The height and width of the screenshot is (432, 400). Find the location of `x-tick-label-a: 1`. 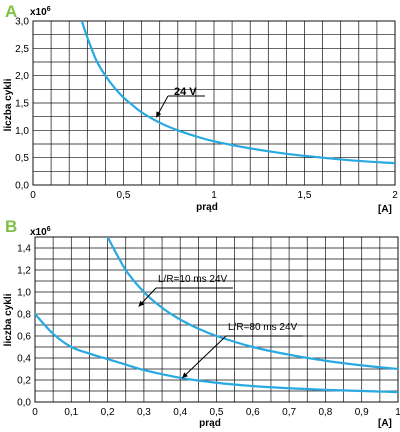

x-tick-label-a: 1 is located at coordinates (214, 195).